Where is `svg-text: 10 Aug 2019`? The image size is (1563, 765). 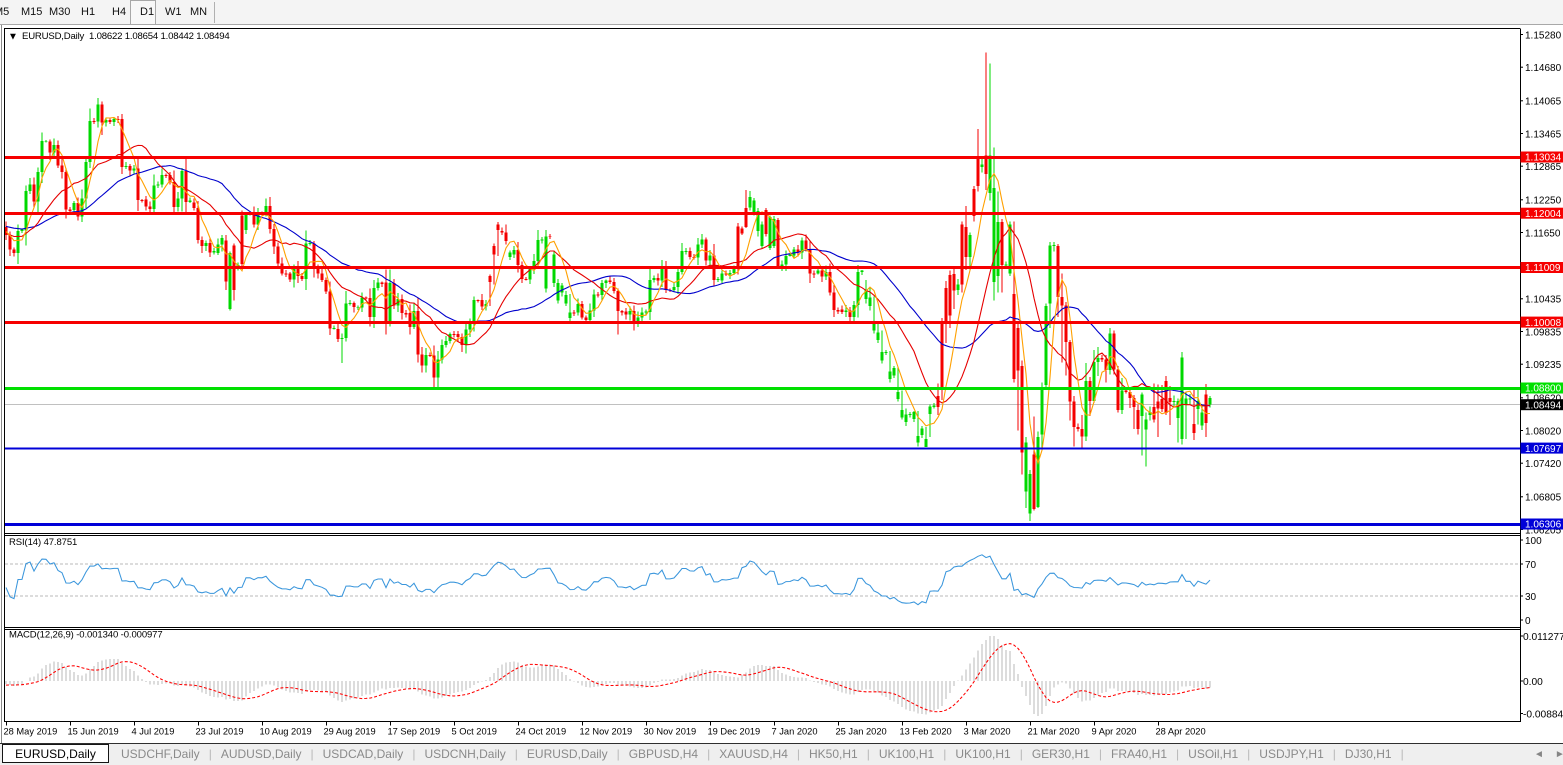 svg-text: 10 Aug 2019 is located at coordinates (286, 732).